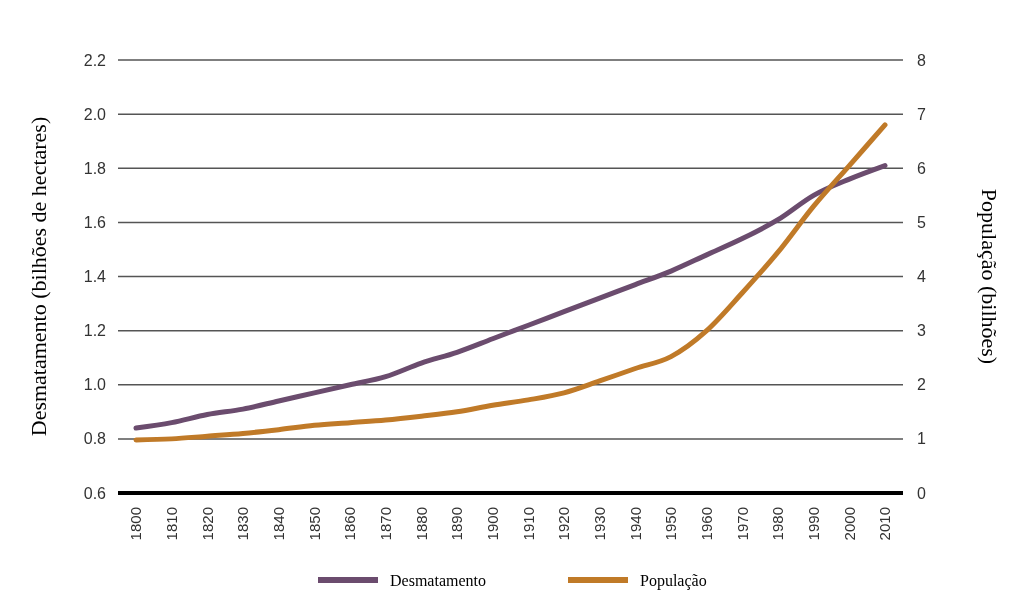  What do you see at coordinates (95, 439) in the screenshot?
I see `y-tick-label: 0.8` at bounding box center [95, 439].